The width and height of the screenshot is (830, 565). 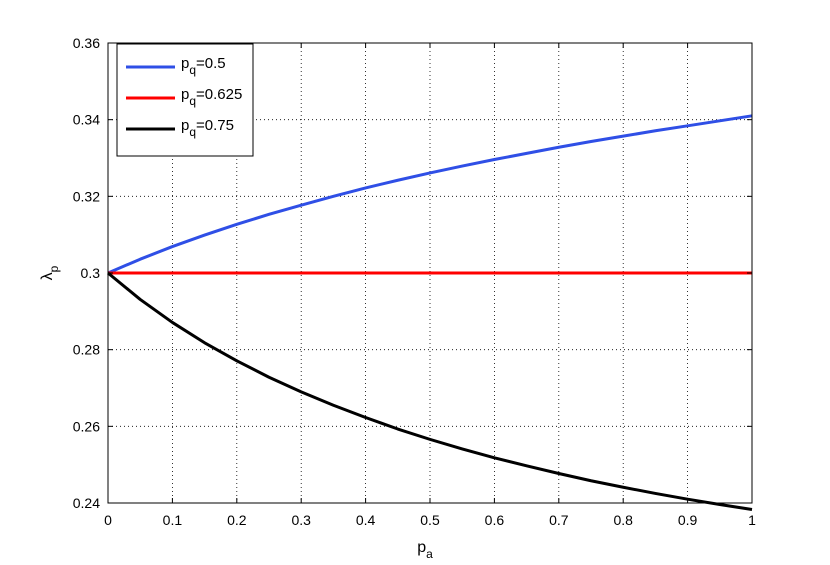 I want to click on x-tick-label: 0.6, so click(x=495, y=520).